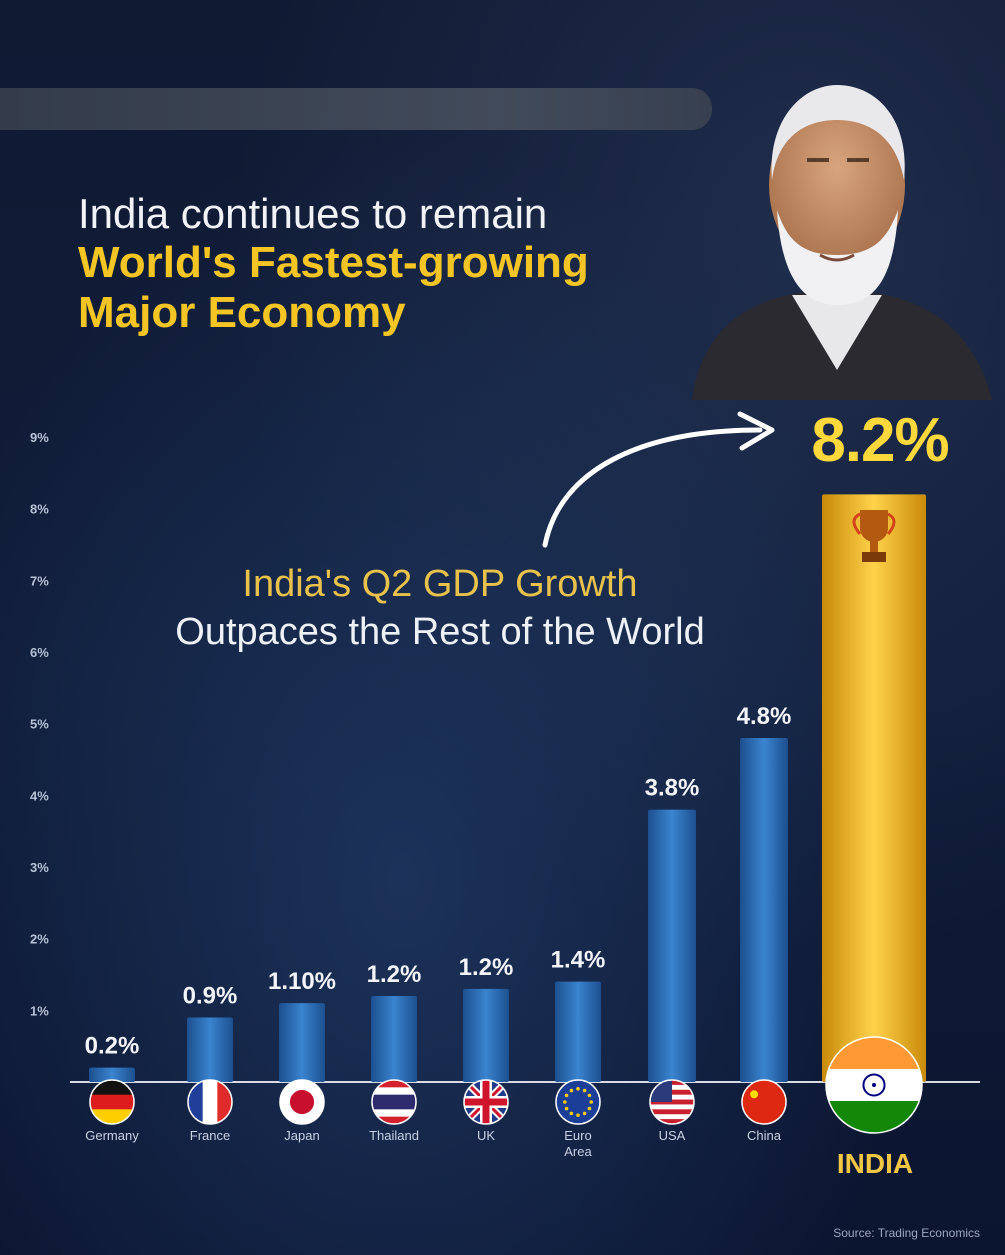  Describe the element at coordinates (210, 1135) in the screenshot. I see `category-label: France` at that location.